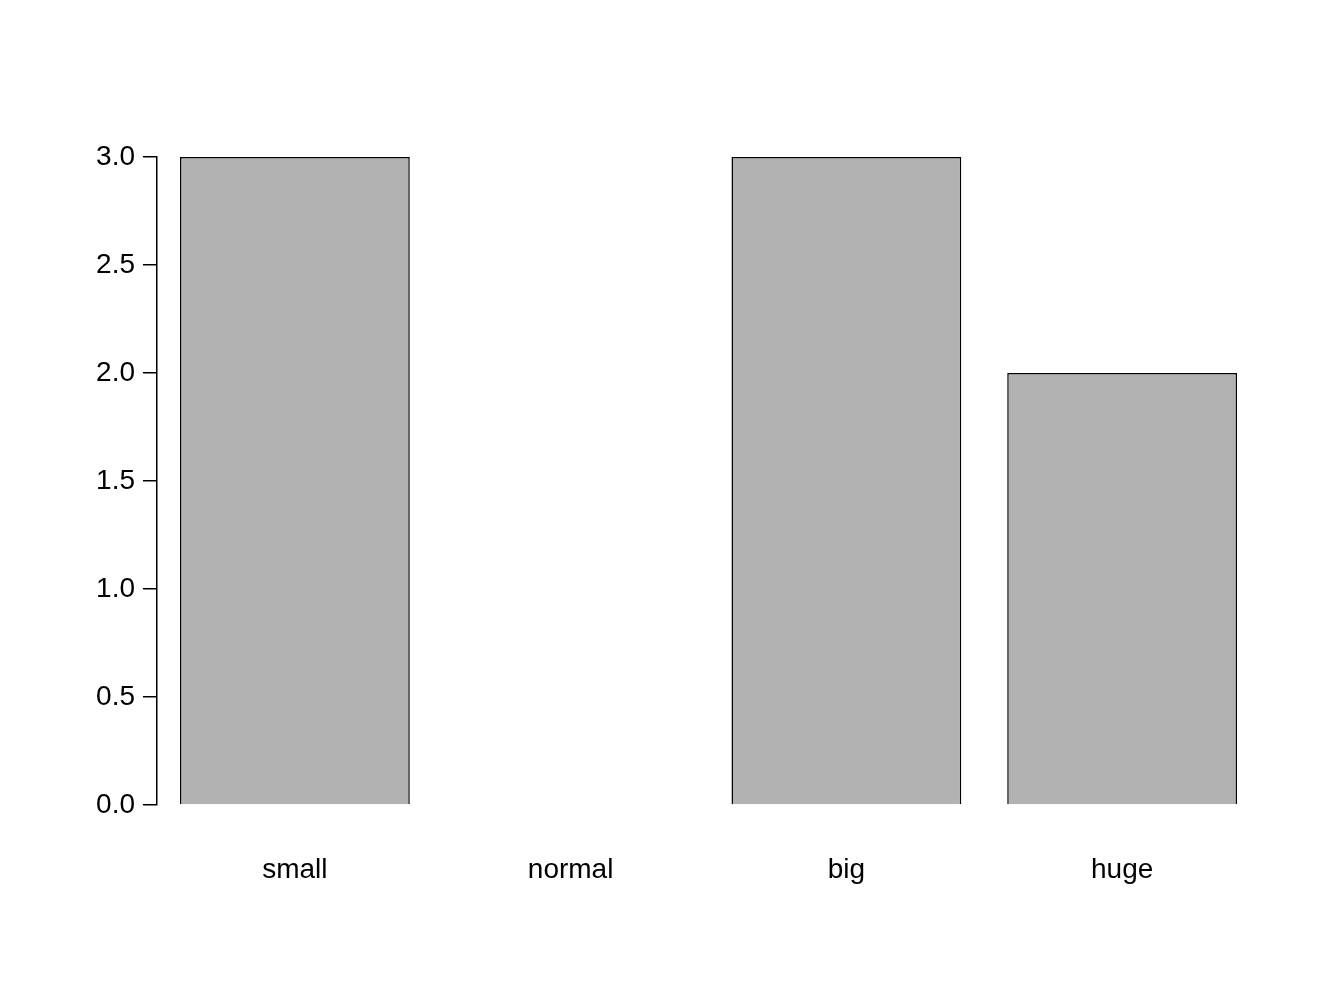 The height and width of the screenshot is (1008, 1344). What do you see at coordinates (115, 155) in the screenshot?
I see `y-tick-label: 3.0` at bounding box center [115, 155].